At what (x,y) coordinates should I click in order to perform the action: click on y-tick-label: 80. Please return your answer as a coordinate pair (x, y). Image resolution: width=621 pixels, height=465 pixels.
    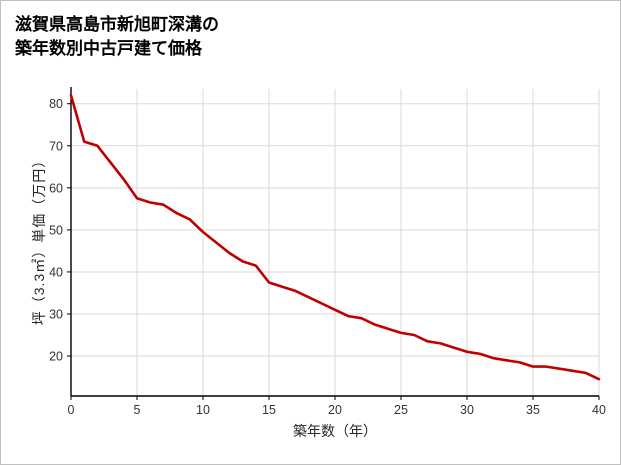
    Looking at the image, I should click on (56, 104).